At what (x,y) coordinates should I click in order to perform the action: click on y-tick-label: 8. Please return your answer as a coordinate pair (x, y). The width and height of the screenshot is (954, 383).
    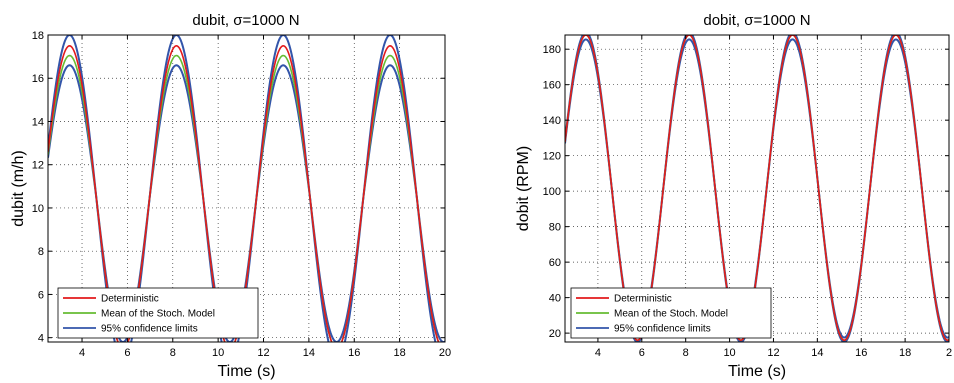
    Looking at the image, I should click on (41, 252).